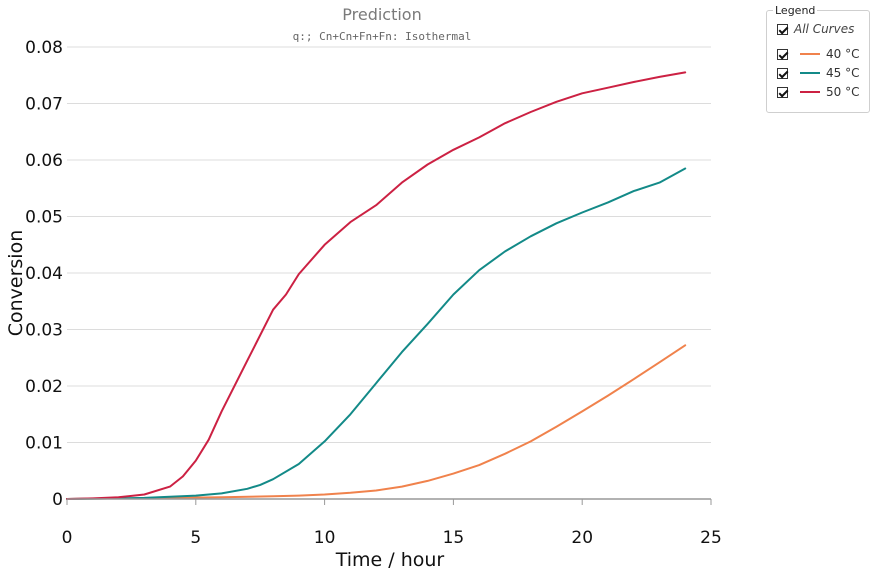 The image size is (877, 574). What do you see at coordinates (782, 54) in the screenshot?
I see `checkbox-40c` at bounding box center [782, 54].